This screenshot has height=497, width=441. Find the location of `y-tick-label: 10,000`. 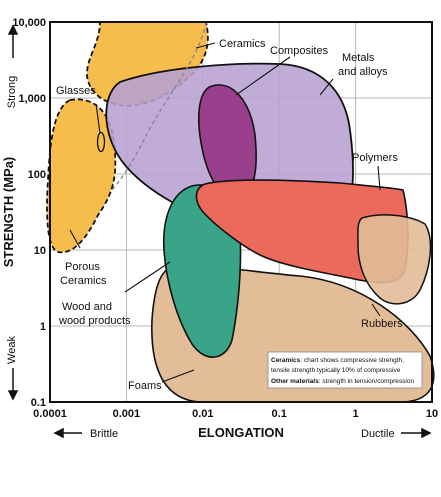

y-tick-label: 10,000 is located at coordinates (29, 23).